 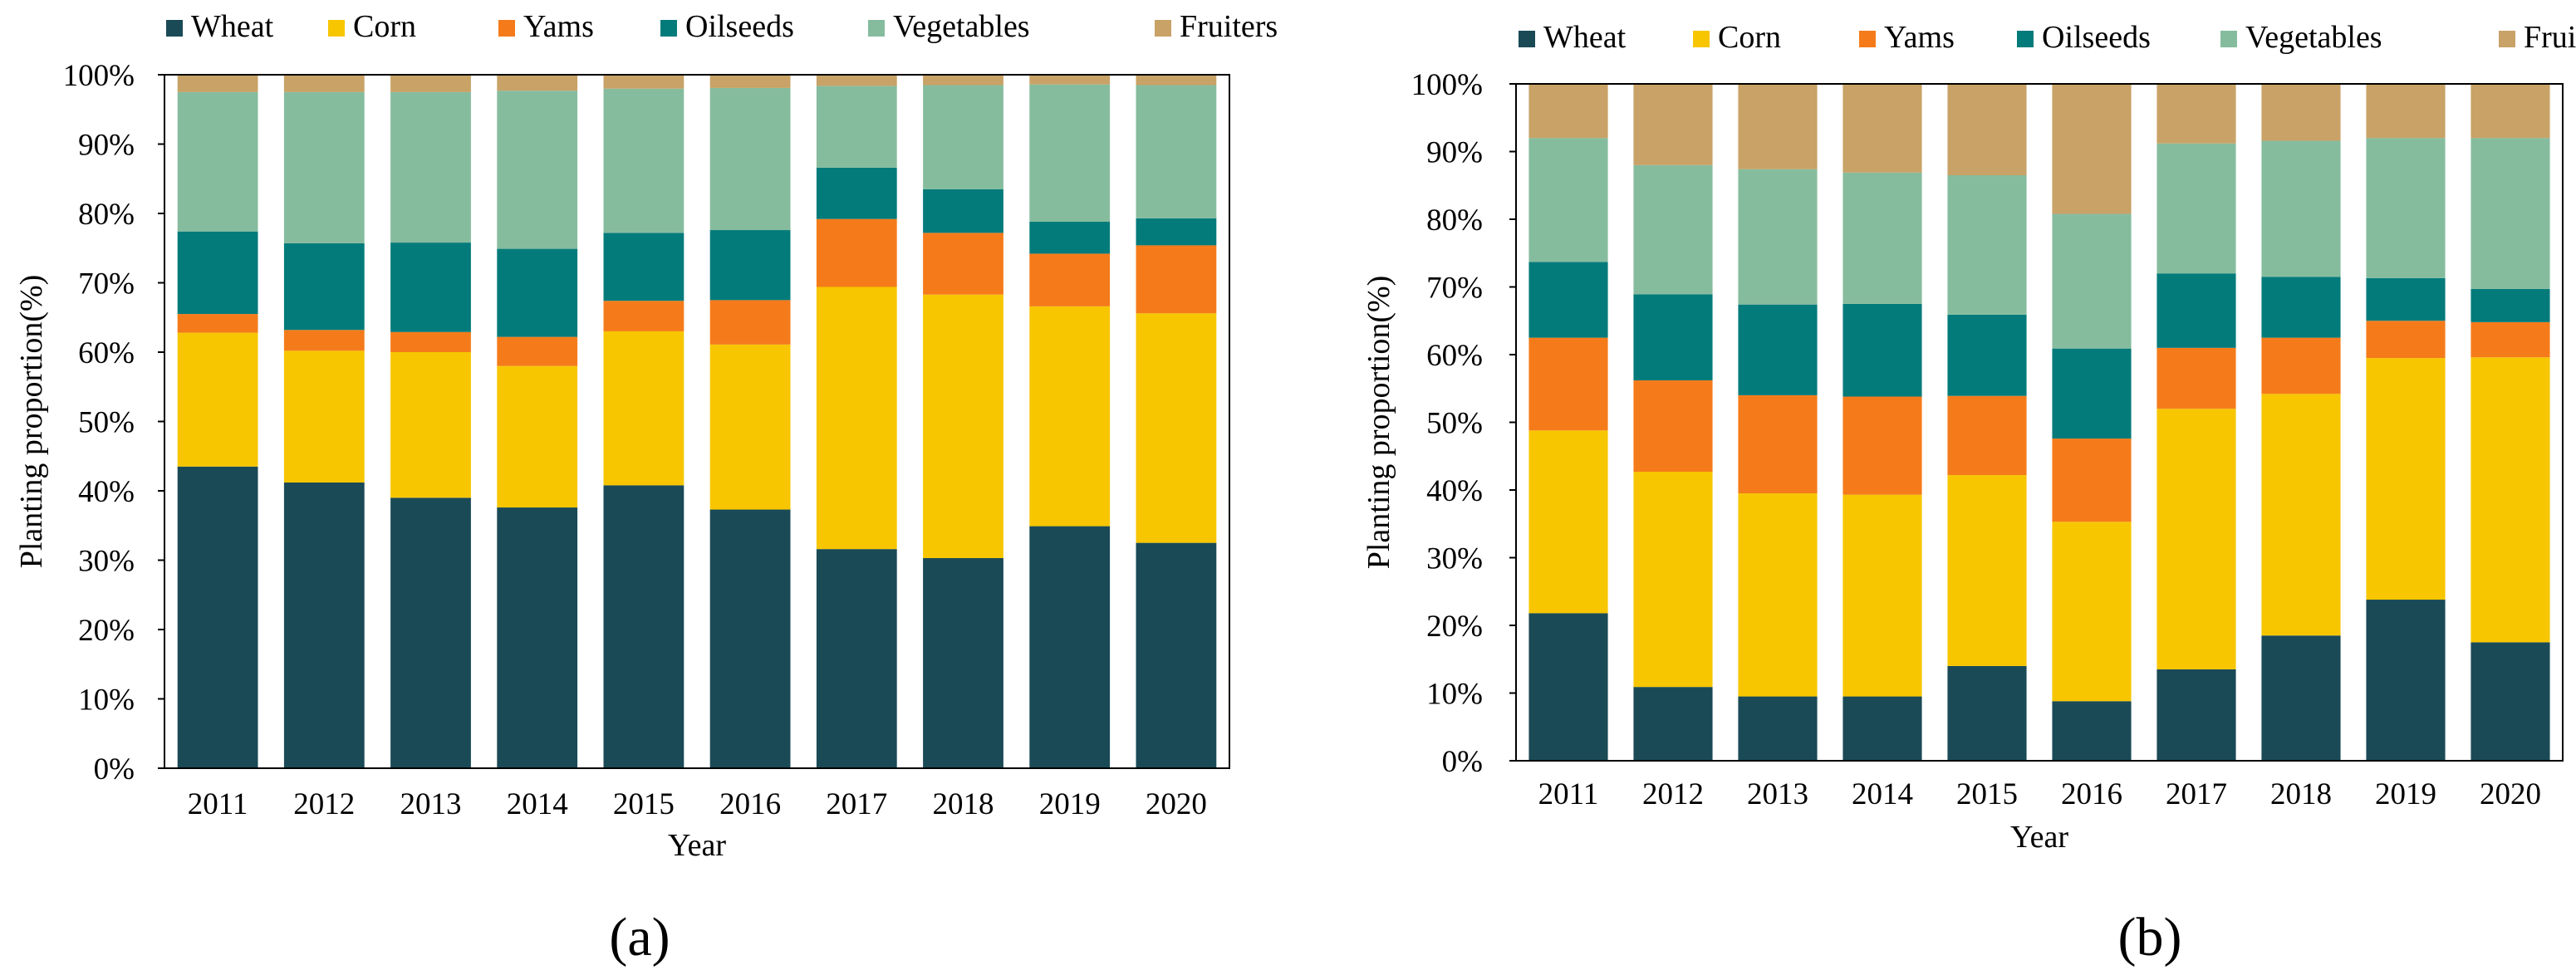 What do you see at coordinates (2196, 794) in the screenshot?
I see `x-tick-label: 2017` at bounding box center [2196, 794].